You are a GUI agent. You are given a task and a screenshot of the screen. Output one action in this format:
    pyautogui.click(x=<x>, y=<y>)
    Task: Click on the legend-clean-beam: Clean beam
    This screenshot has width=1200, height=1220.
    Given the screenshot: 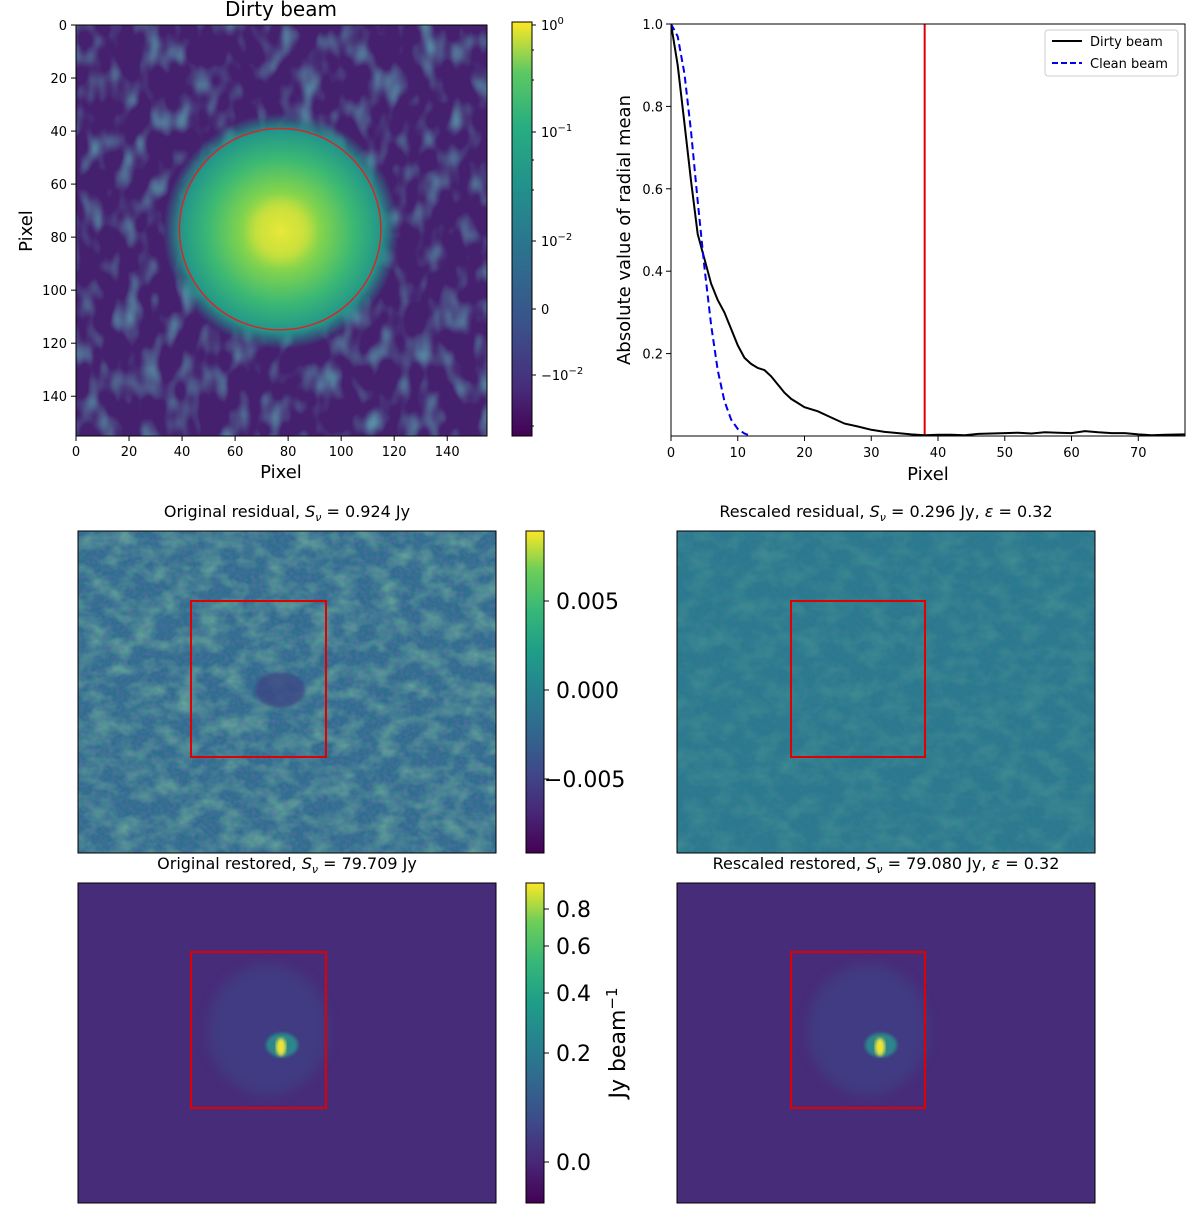 What is the action you would take?
    pyautogui.click(x=1129, y=64)
    